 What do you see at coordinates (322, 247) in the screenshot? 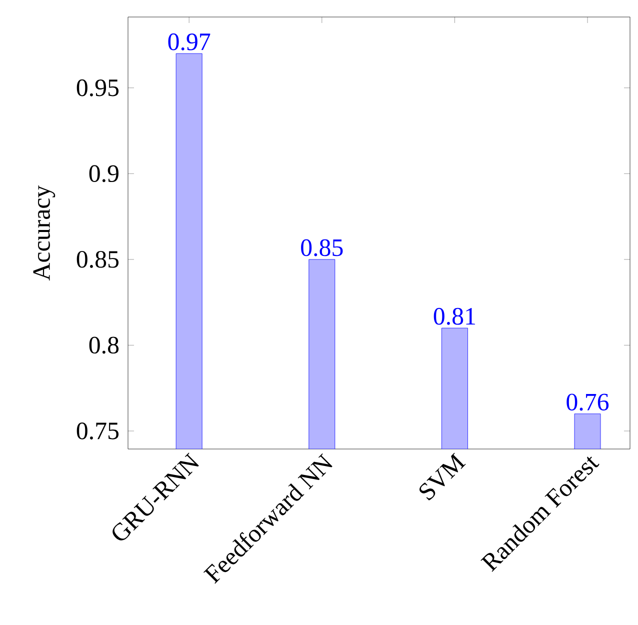
I see `data-label: 0.85` at bounding box center [322, 247].